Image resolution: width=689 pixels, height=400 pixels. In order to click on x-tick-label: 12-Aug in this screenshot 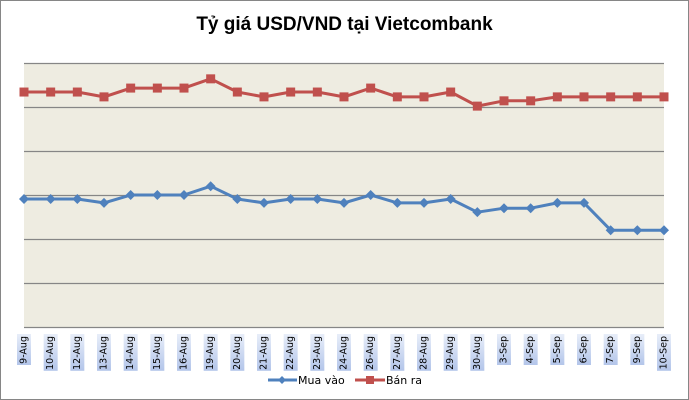, I will do `click(77, 352)`.